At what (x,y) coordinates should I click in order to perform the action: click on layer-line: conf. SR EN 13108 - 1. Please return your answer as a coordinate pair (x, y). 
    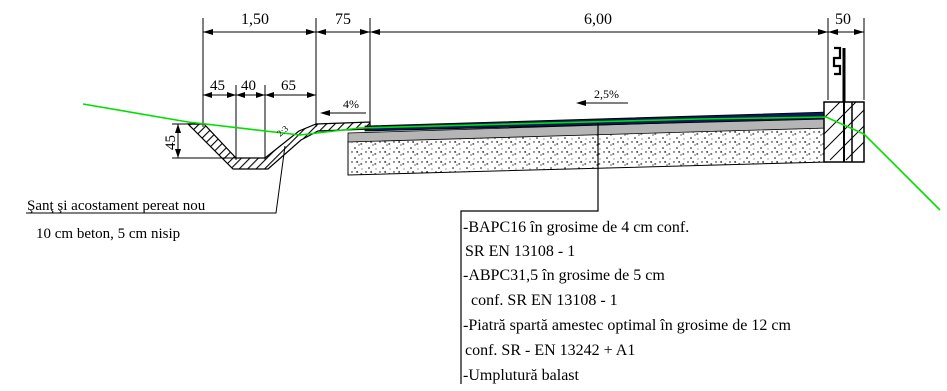
    Looking at the image, I should click on (542, 300).